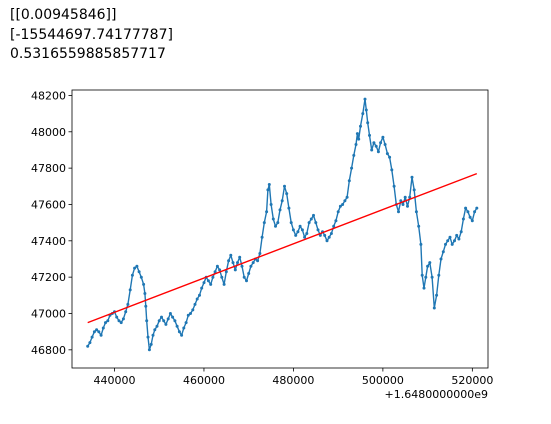 This screenshot has height=424, width=551. What do you see at coordinates (204, 380) in the screenshot?
I see `x-tick-label: 460000` at bounding box center [204, 380].